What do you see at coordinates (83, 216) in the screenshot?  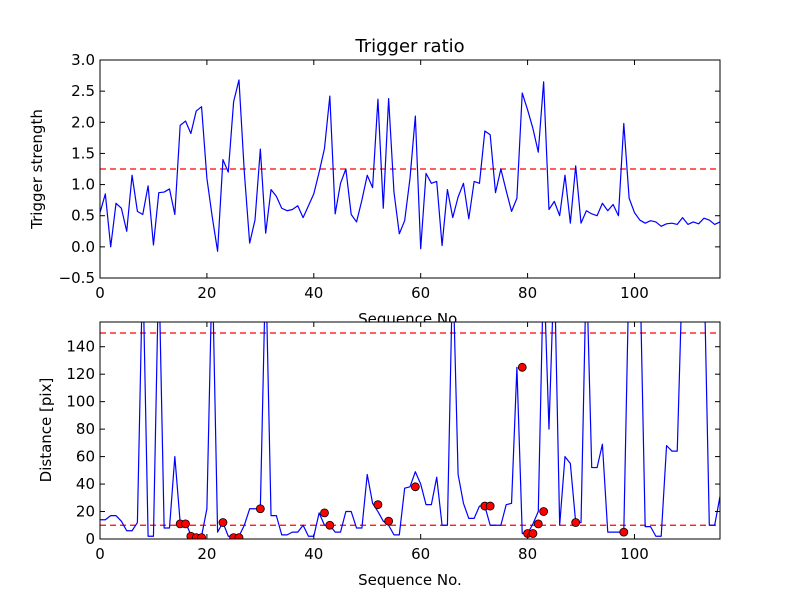 I see `y-tick-label: 0.5` at bounding box center [83, 216].